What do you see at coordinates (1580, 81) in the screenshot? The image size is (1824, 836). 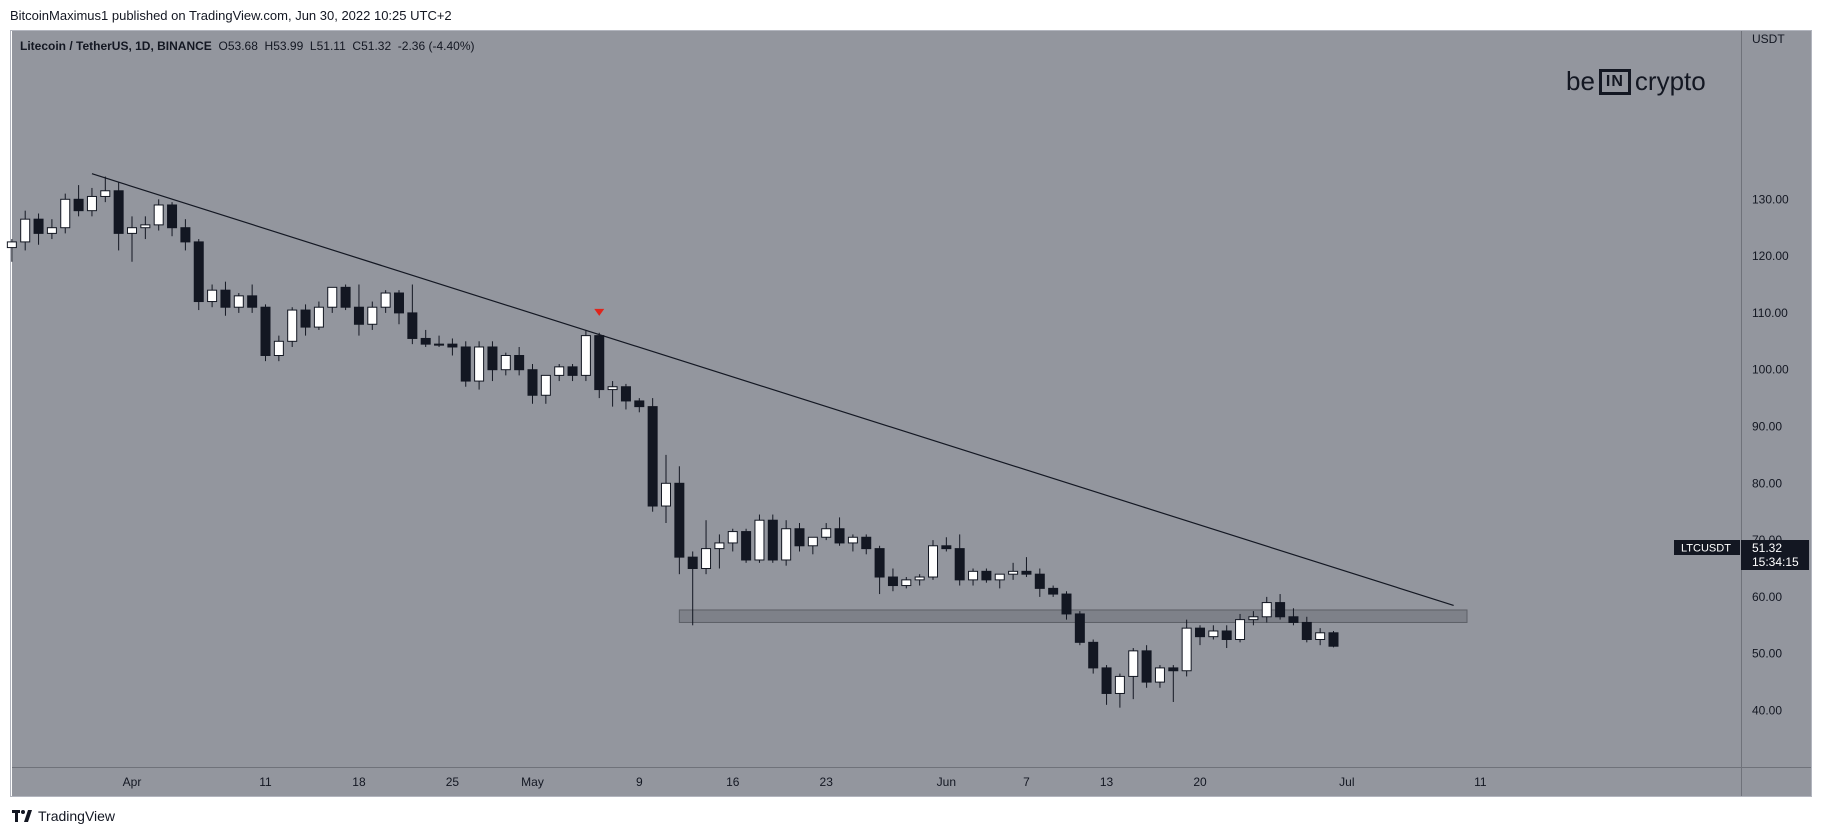 I see `logo-text-left: be` at bounding box center [1580, 81].